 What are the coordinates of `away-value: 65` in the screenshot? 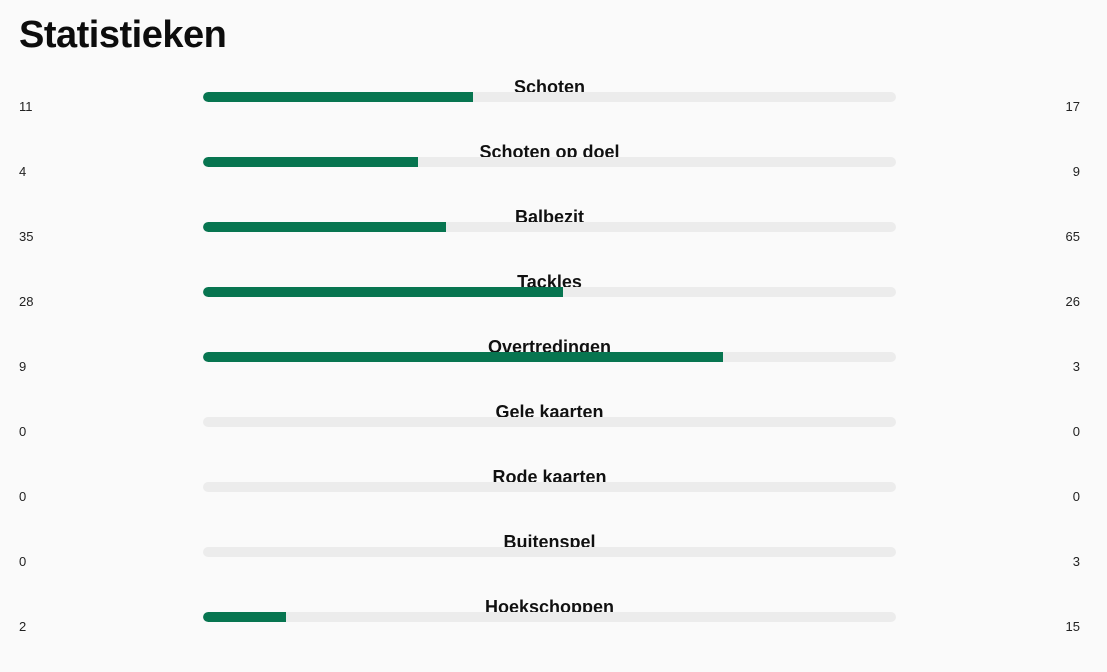 It's located at (1072, 236).